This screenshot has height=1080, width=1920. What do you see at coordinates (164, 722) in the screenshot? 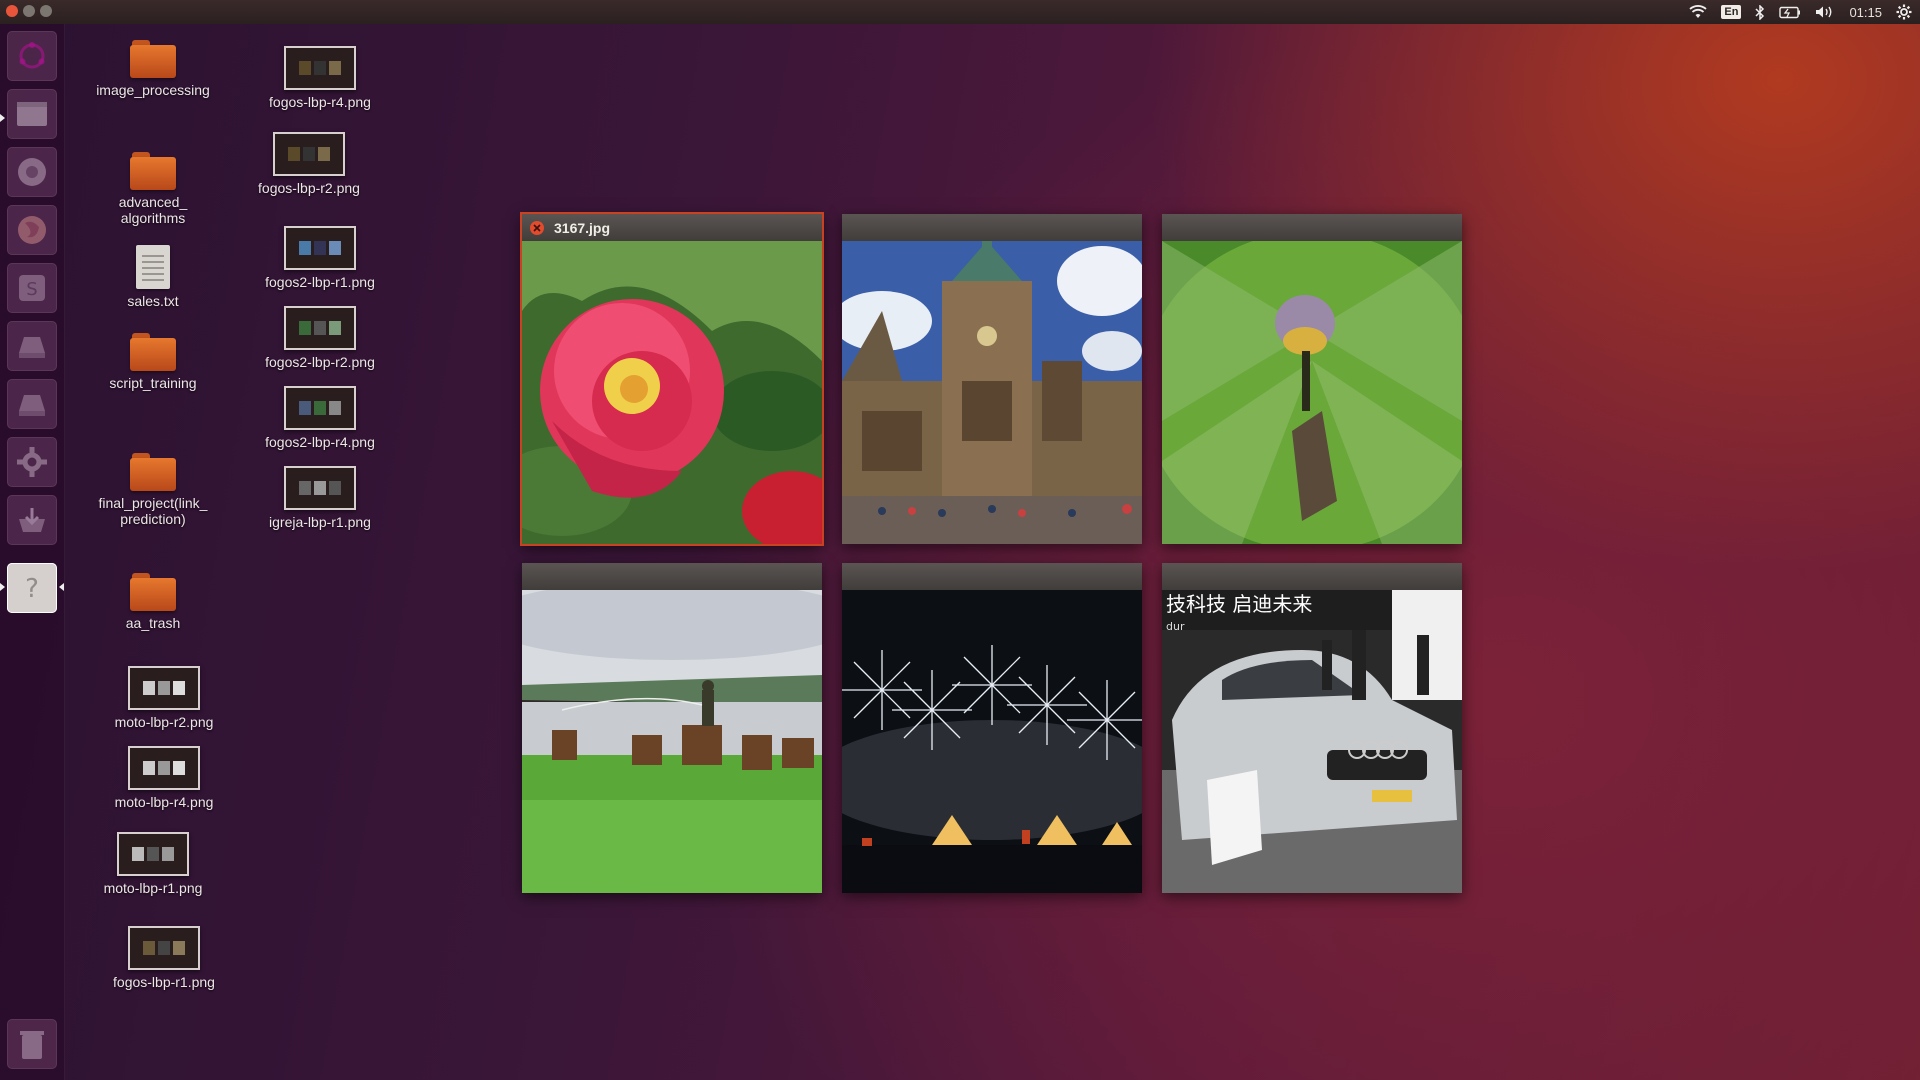
I see `desktop-icon-label: moto-lbp-r2.png` at bounding box center [164, 722].